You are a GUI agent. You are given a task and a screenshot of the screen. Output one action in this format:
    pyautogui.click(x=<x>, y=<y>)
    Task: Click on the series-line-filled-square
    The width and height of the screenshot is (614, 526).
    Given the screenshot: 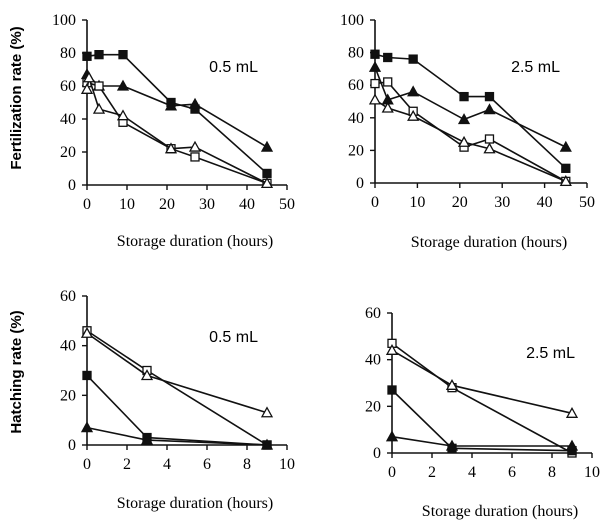 What is the action you would take?
    pyautogui.click(x=177, y=410)
    